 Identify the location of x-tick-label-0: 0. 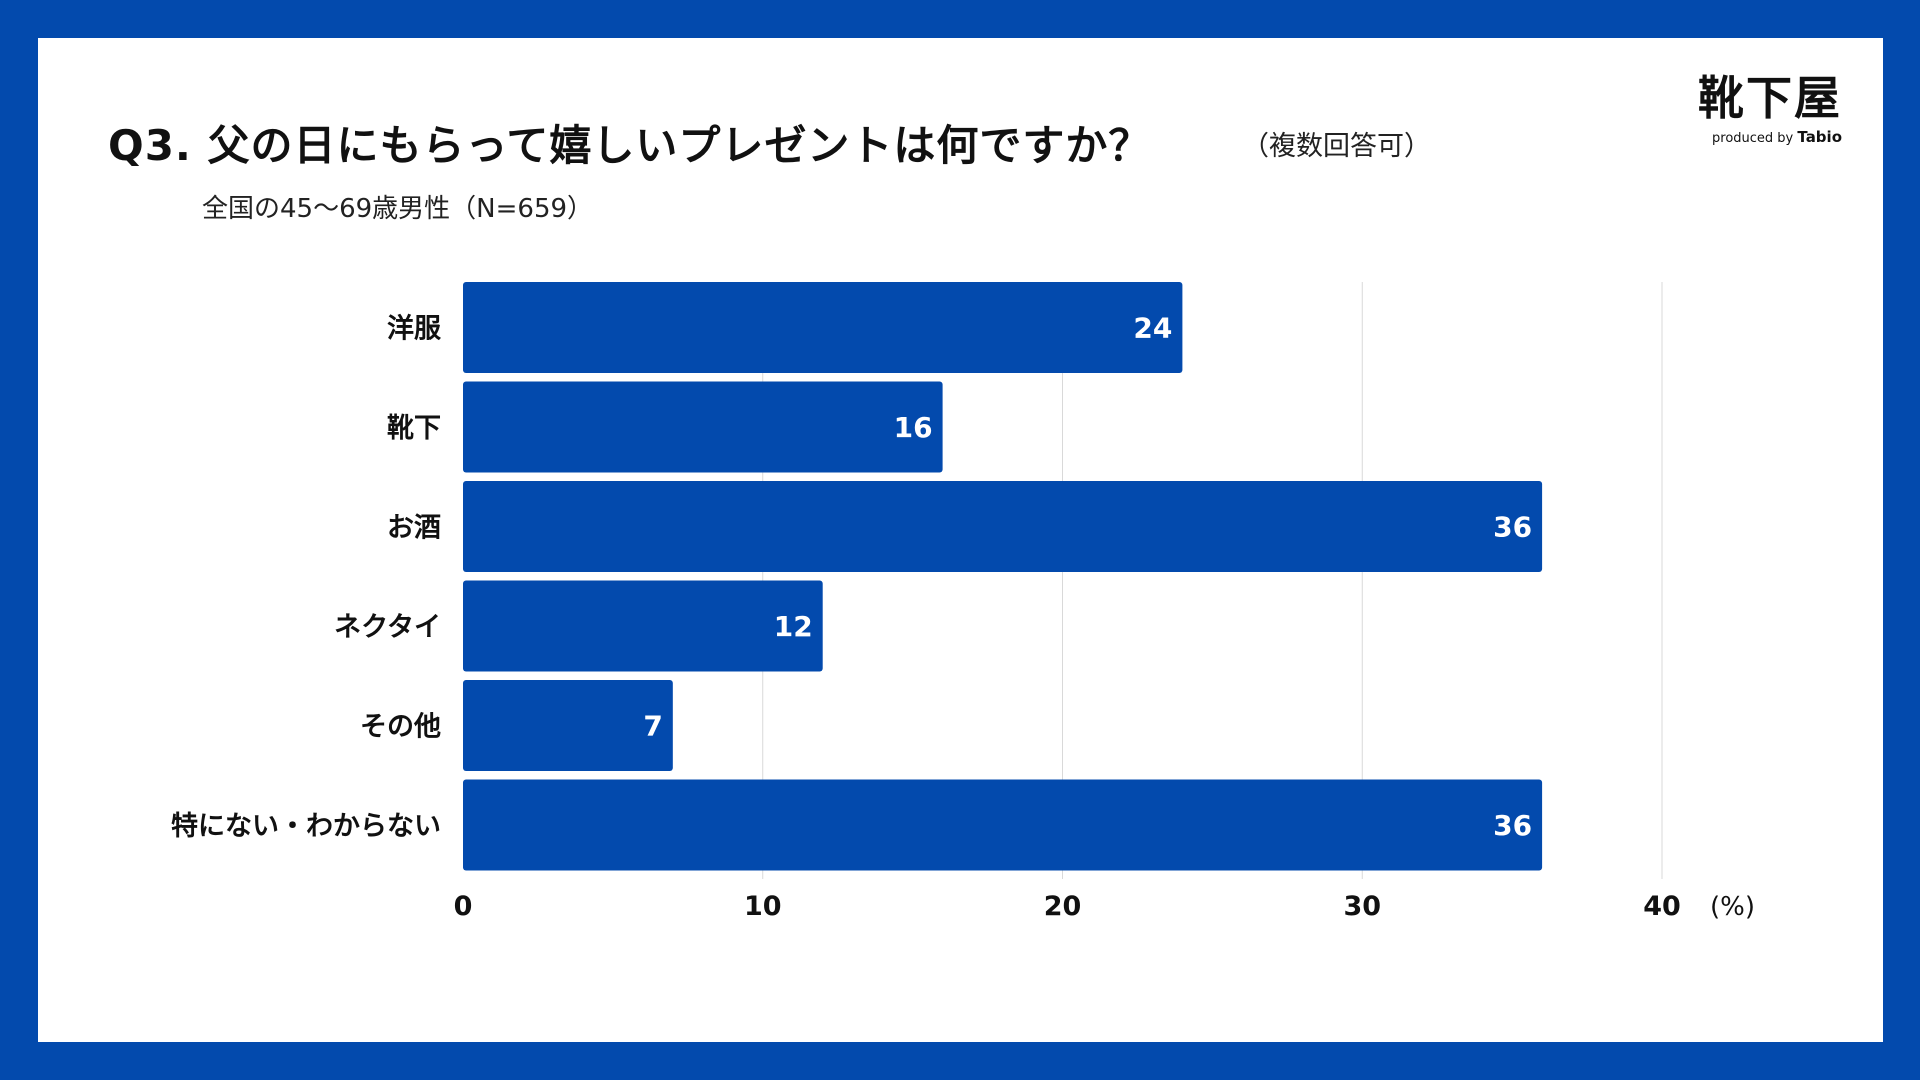
(463, 906).